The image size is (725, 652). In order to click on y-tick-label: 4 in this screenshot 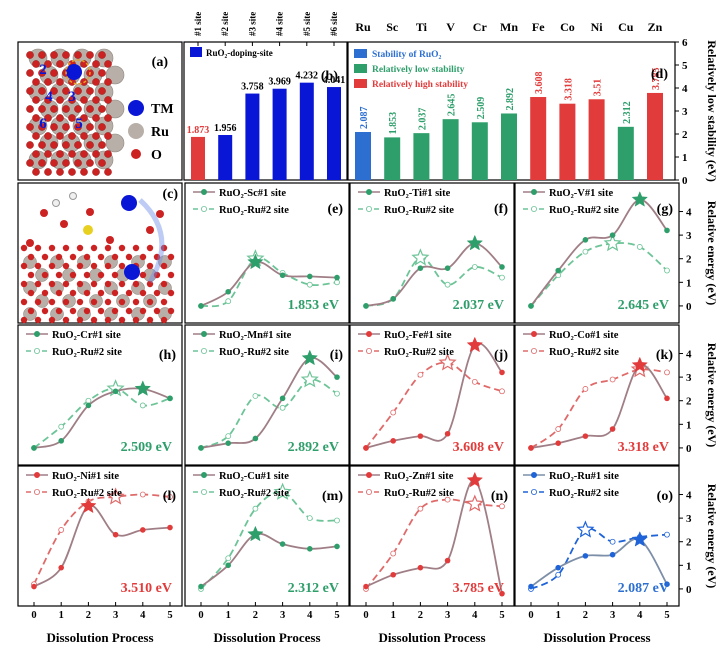, I will do `click(689, 213)`.